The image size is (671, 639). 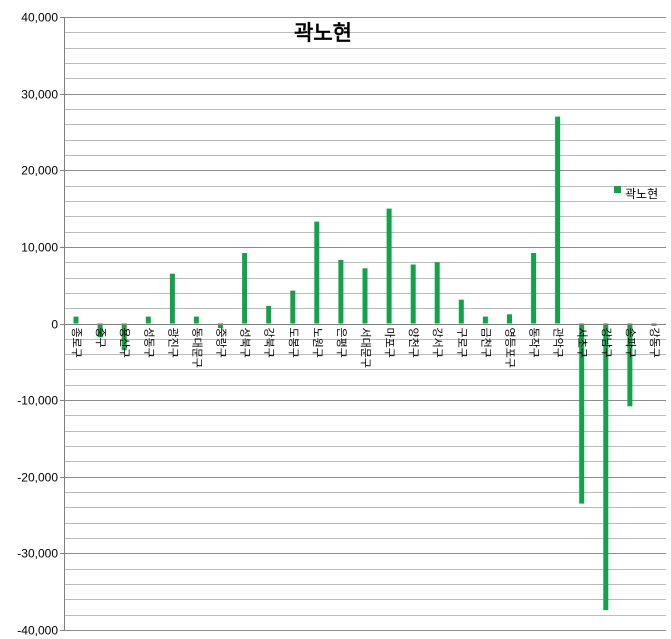 I want to click on x-tick-label: 구로구, so click(x=461, y=343).